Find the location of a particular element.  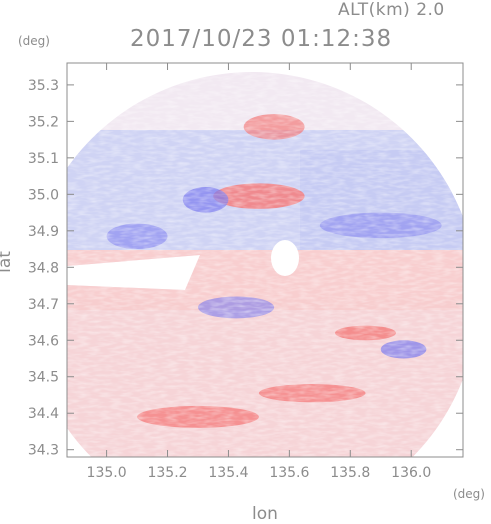

x-tick-label: 135.8 is located at coordinates (350, 473).